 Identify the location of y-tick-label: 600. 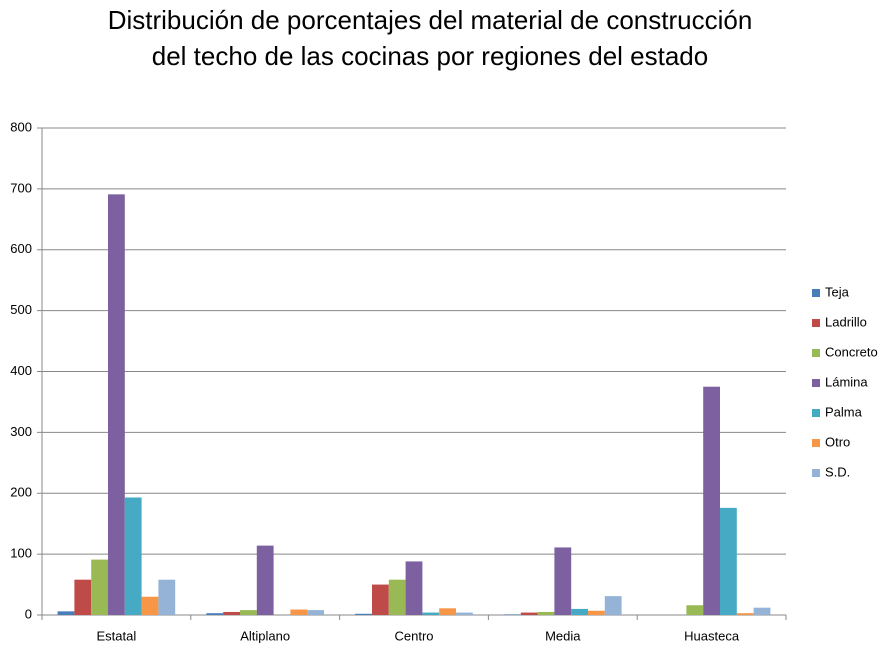
(21, 248).